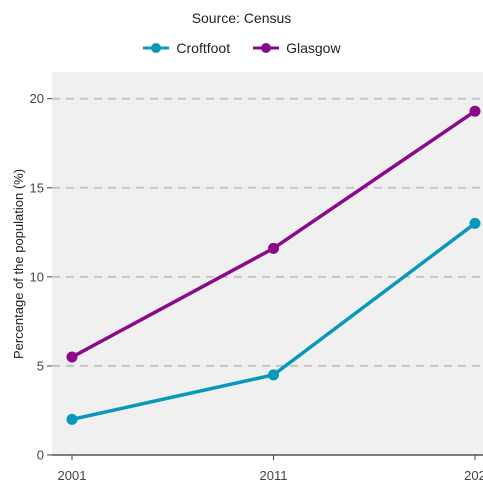  Describe the element at coordinates (37, 187) in the screenshot. I see `y-tick-label: 15` at that location.